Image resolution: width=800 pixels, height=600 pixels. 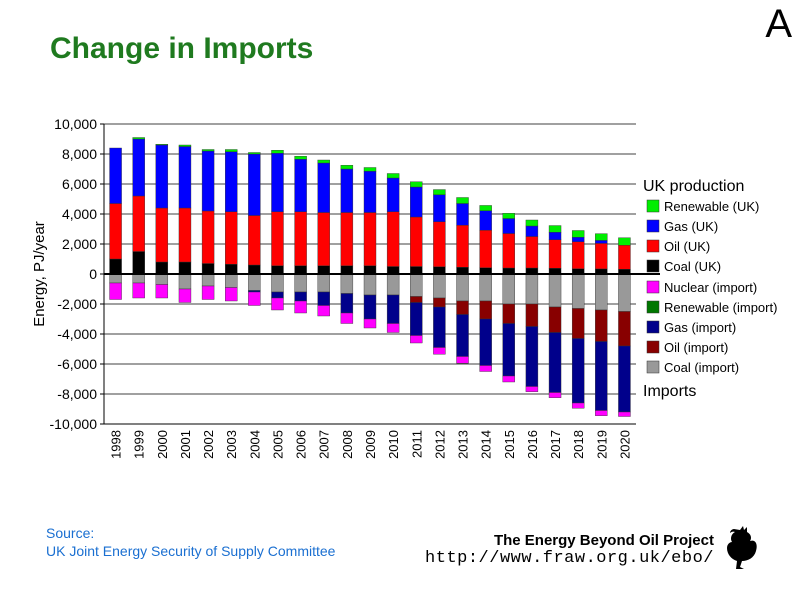 What do you see at coordinates (416, 444) in the screenshot?
I see `x-tick-label: 2011` at bounding box center [416, 444].